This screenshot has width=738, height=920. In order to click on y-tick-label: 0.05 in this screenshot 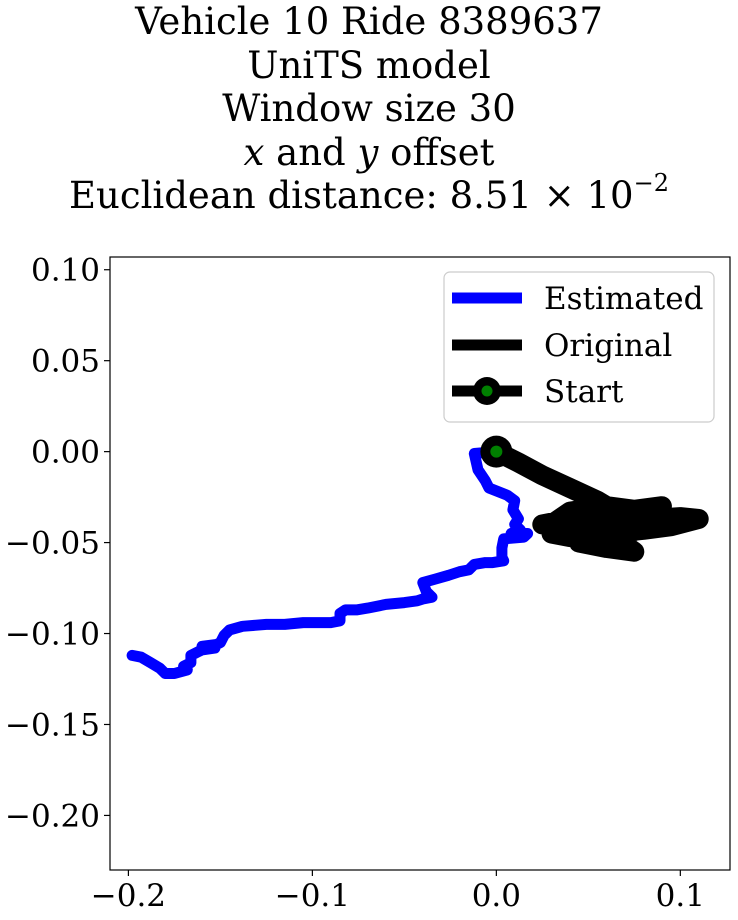, I will do `click(65, 362)`.